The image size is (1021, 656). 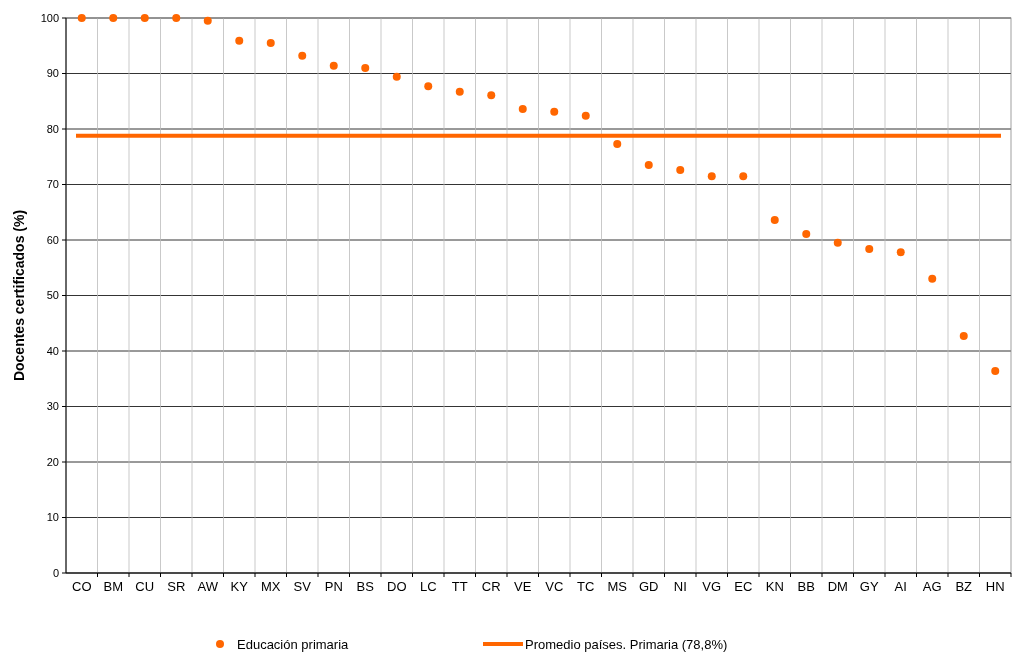 What do you see at coordinates (428, 586) in the screenshot?
I see `x-tick-label: LC` at bounding box center [428, 586].